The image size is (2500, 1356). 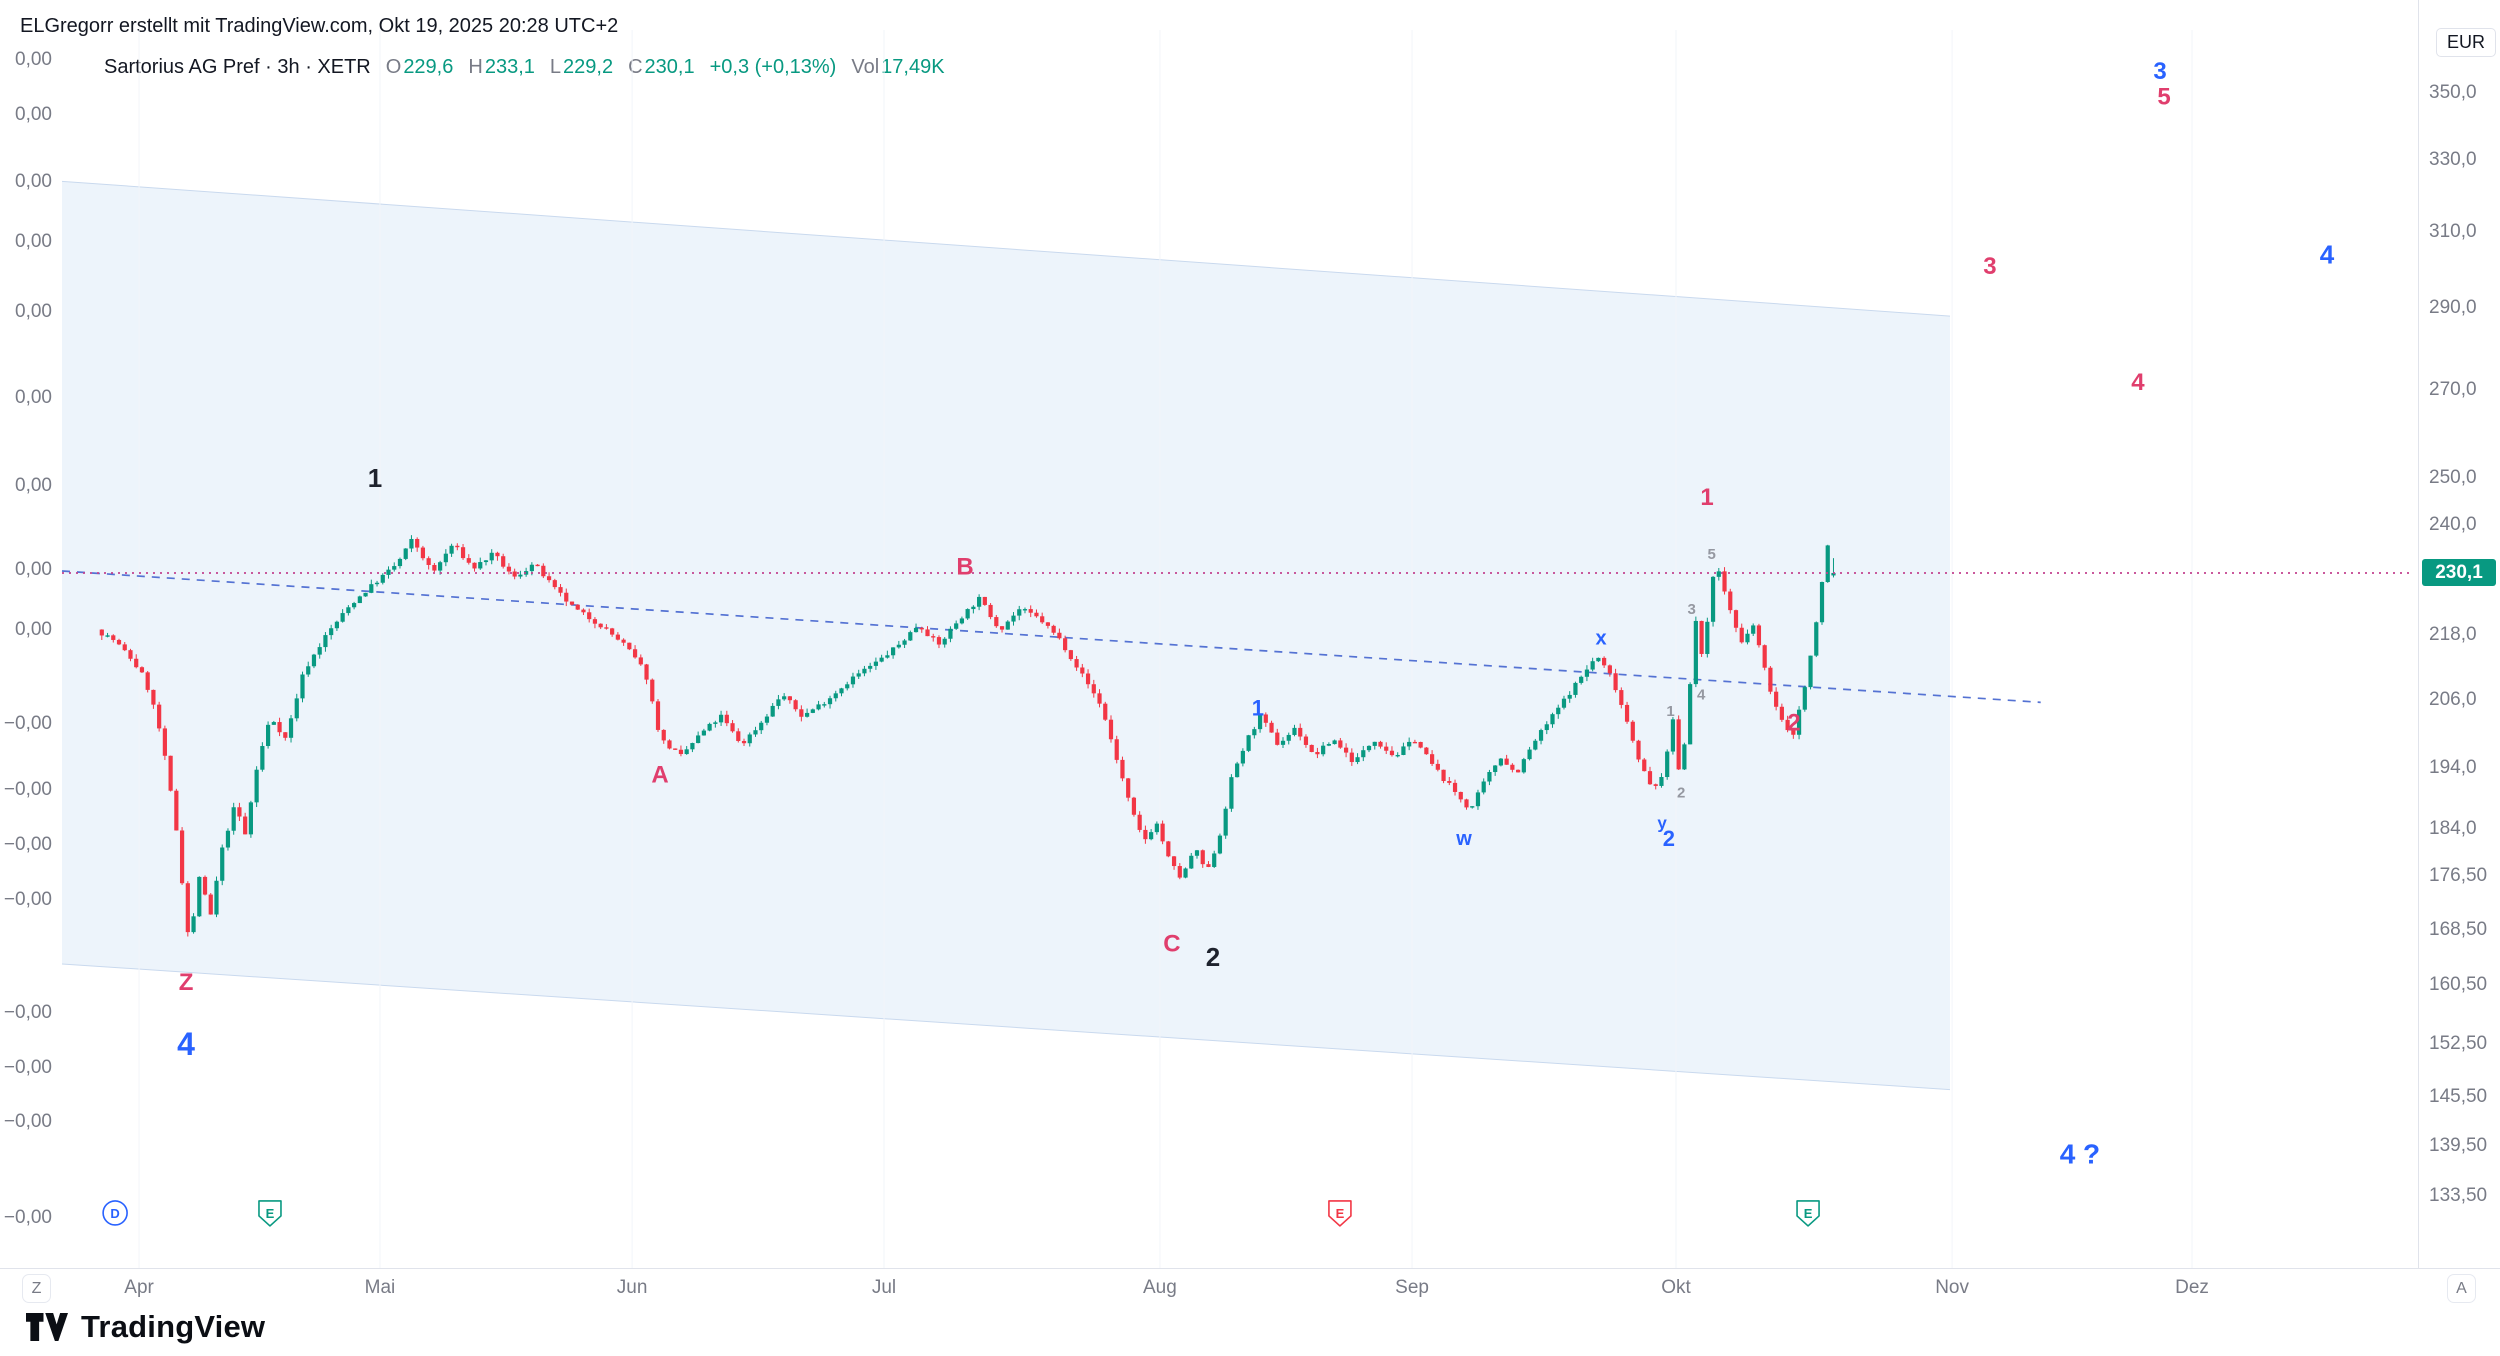 I want to click on volume: Vol 17,49K, so click(x=897, y=67).